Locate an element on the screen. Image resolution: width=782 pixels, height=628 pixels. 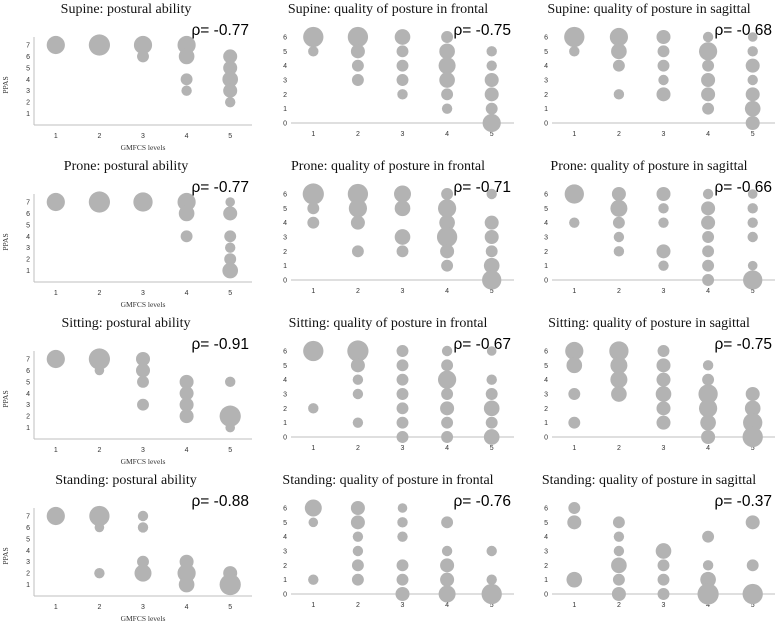
correlation-label: ρ= -0.76 is located at coordinates (482, 501).